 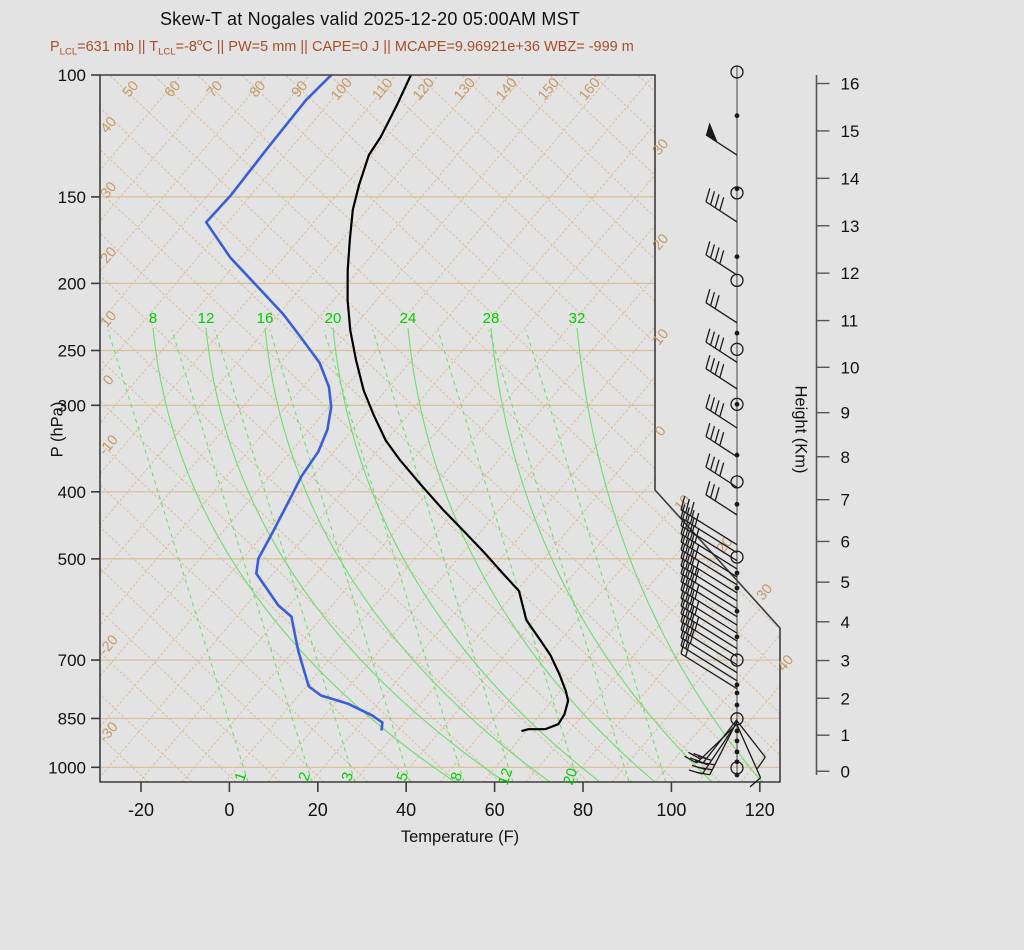 I want to click on isotherm-label-top: 90, so click(x=300, y=89).